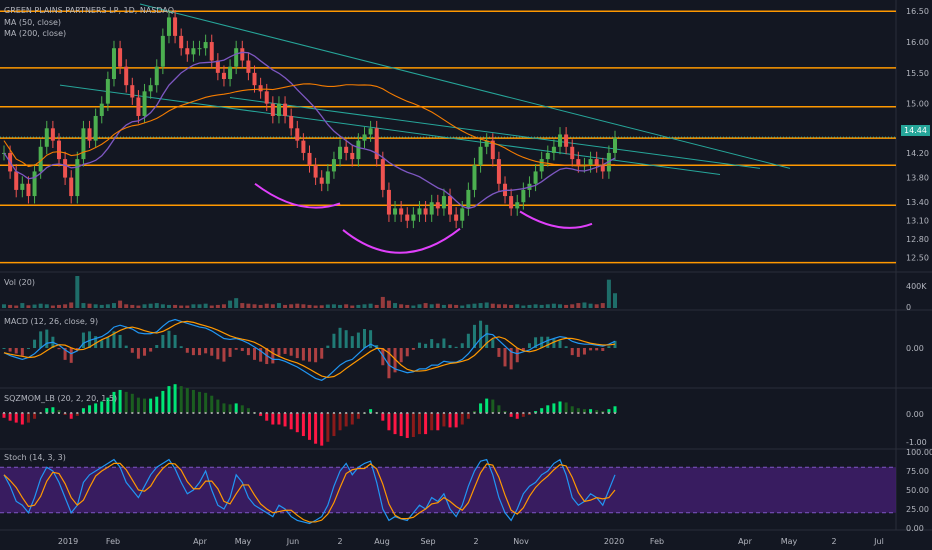 This screenshot has width=932, height=550. What do you see at coordinates (919, 452) in the screenshot?
I see `stoch-tick-label: 100.00` at bounding box center [919, 452].